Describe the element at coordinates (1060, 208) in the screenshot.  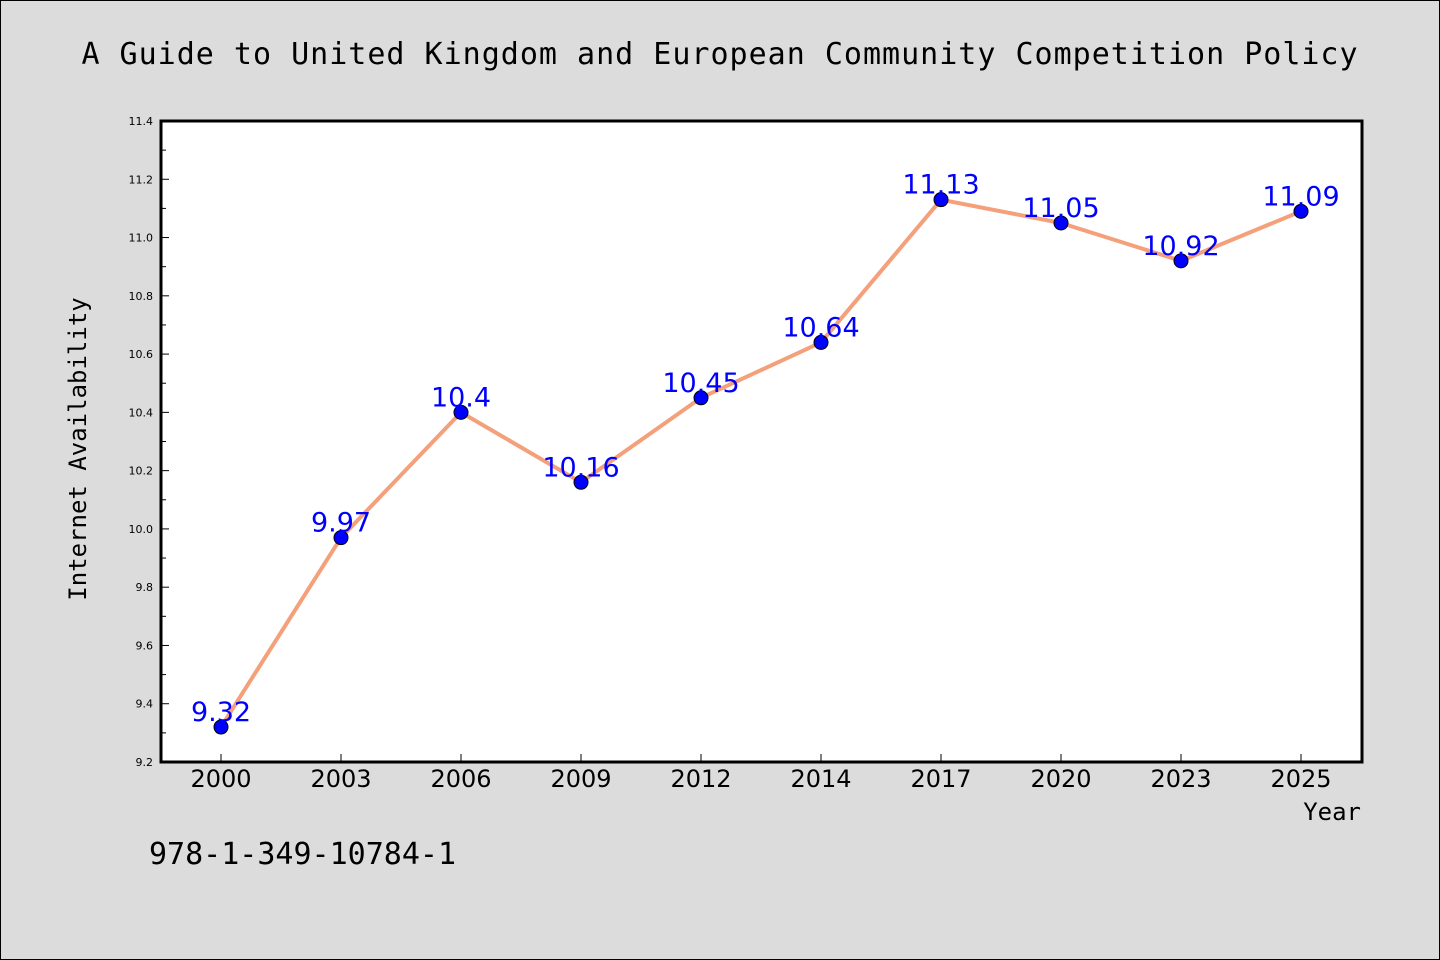
I see `data-label: 11.05` at that location.